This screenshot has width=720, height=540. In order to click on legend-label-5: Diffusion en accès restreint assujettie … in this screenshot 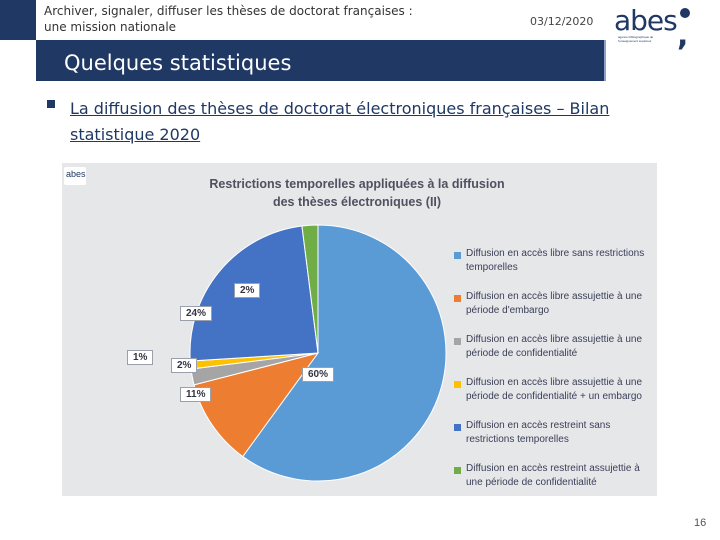, I will do `click(553, 475)`.